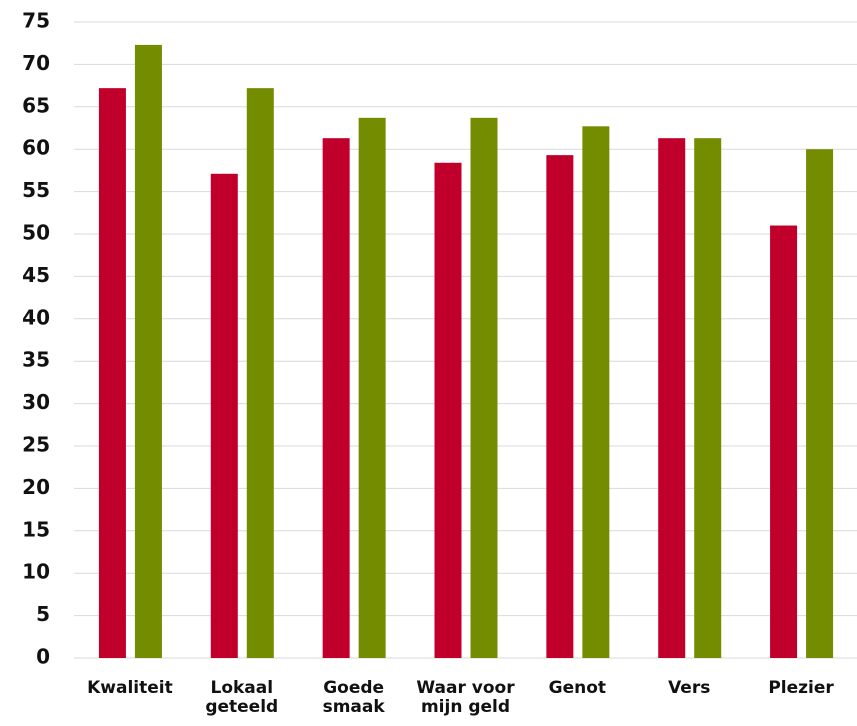 The image size is (857, 726). Describe the element at coordinates (36, 148) in the screenshot. I see `y-tick-label: 60` at that location.